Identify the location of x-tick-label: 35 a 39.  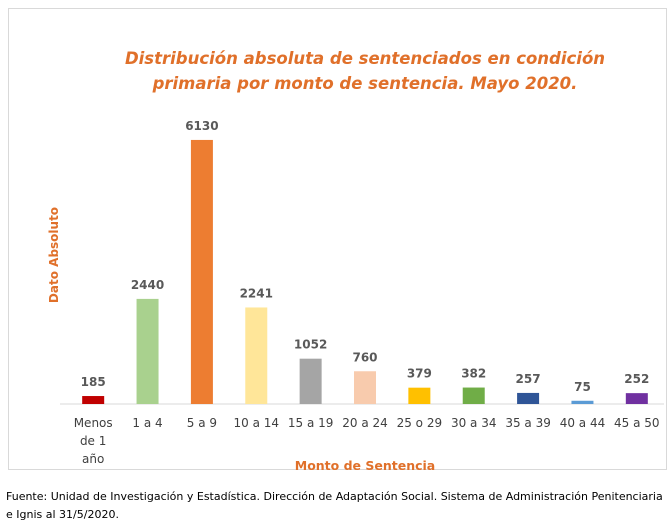
(528, 423).